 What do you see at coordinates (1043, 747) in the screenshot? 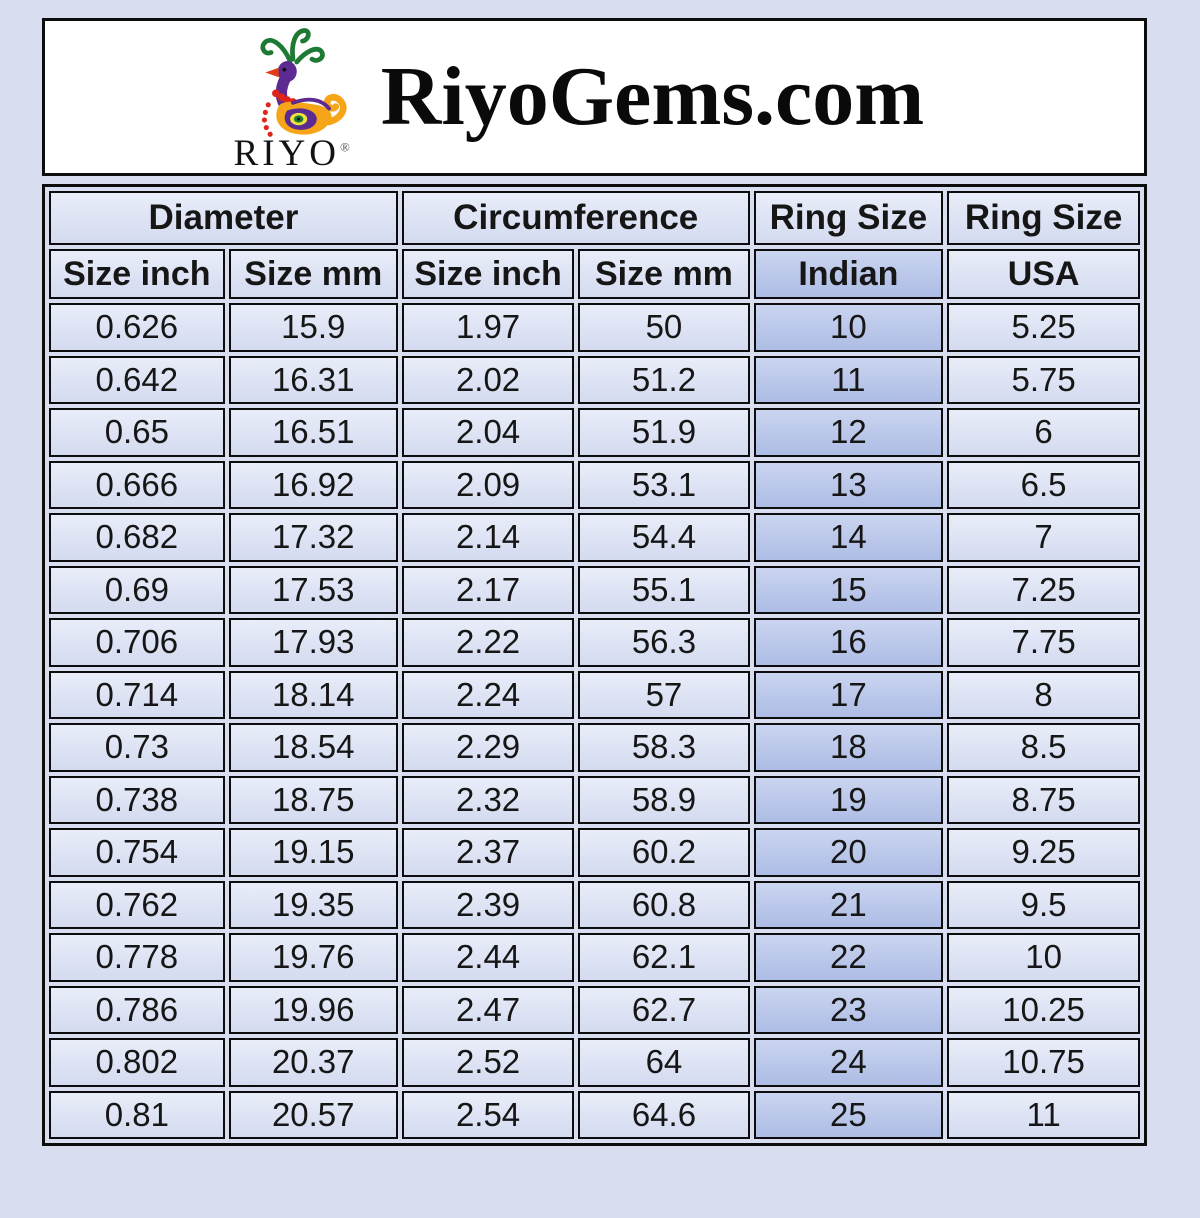
I see `ring-size-usa-cell: 8.5` at bounding box center [1043, 747].